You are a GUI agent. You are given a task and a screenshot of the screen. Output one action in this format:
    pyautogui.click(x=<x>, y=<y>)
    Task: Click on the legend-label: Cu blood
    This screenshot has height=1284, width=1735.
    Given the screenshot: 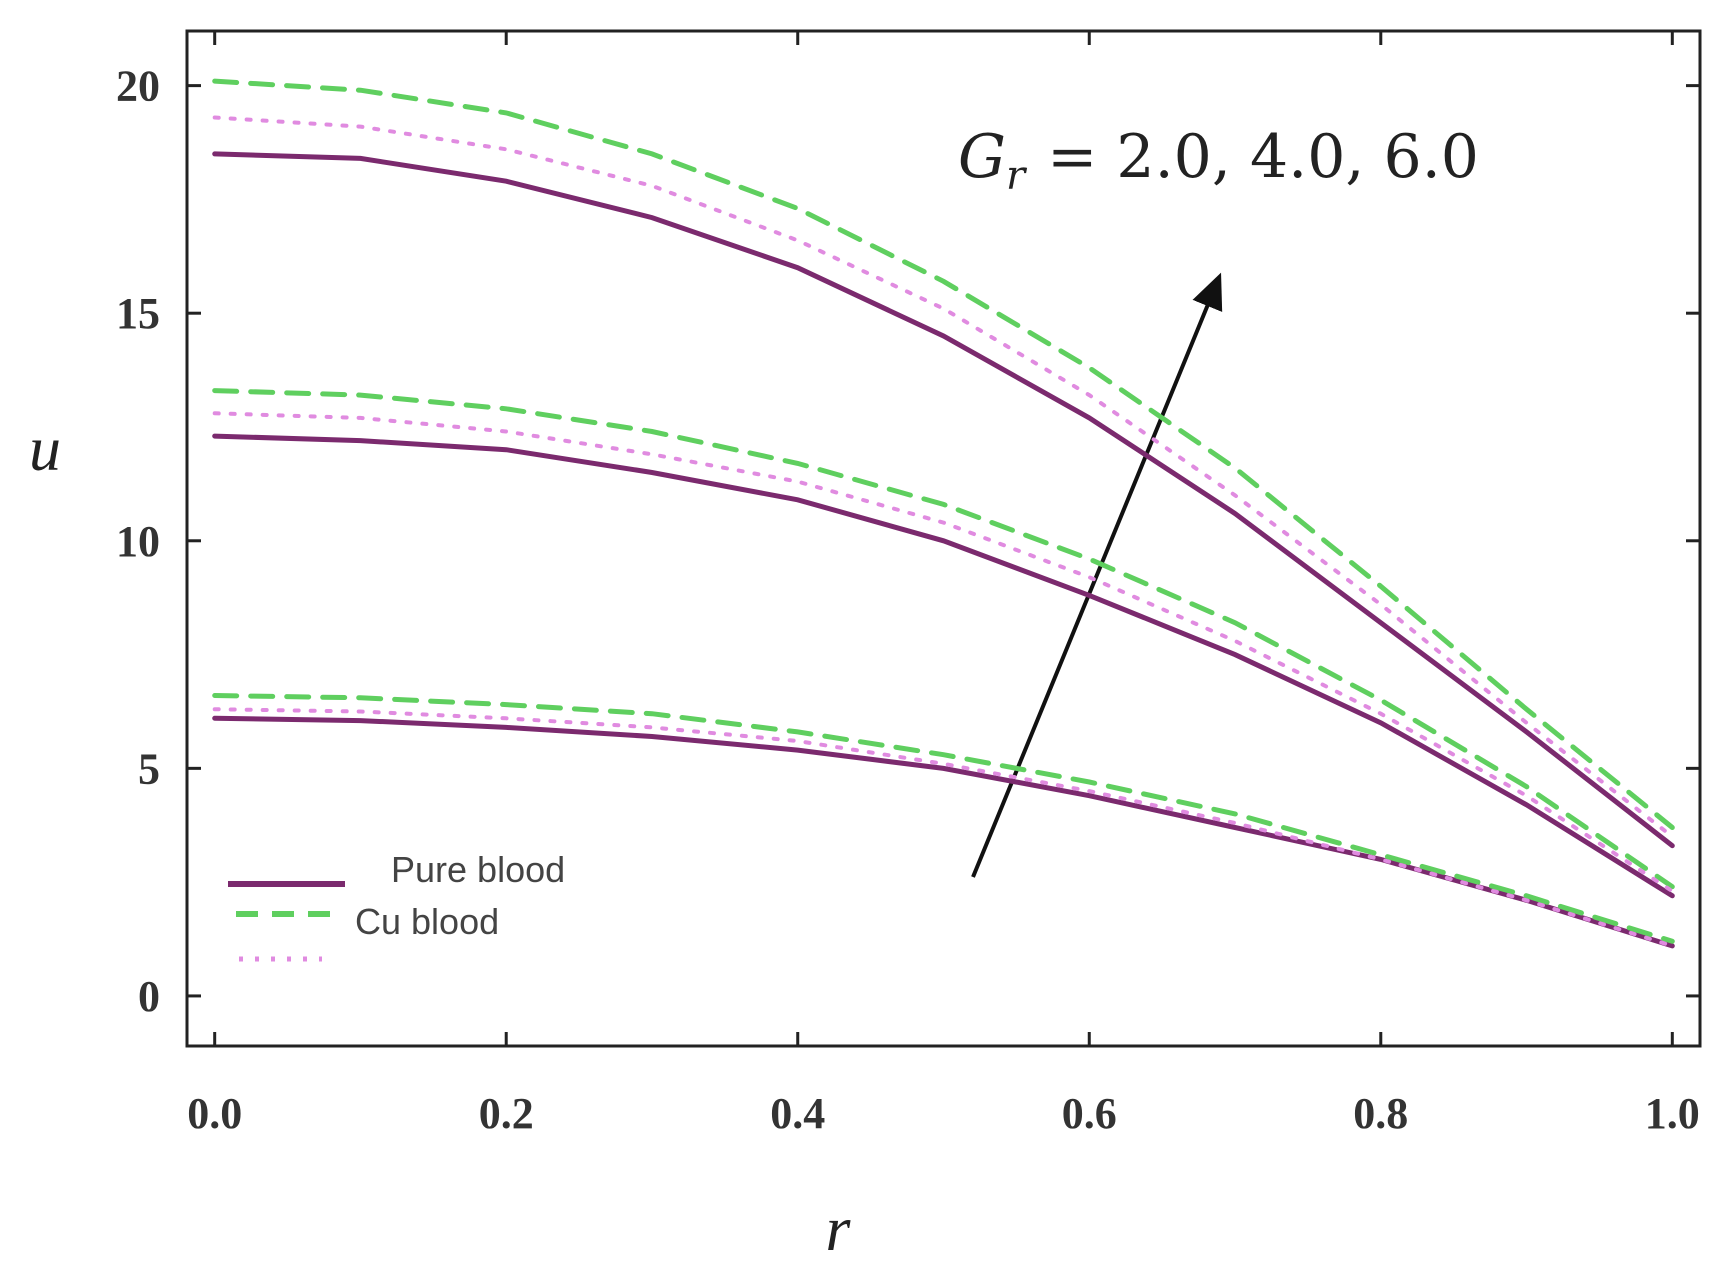 What is the action you would take?
    pyautogui.click(x=427, y=921)
    